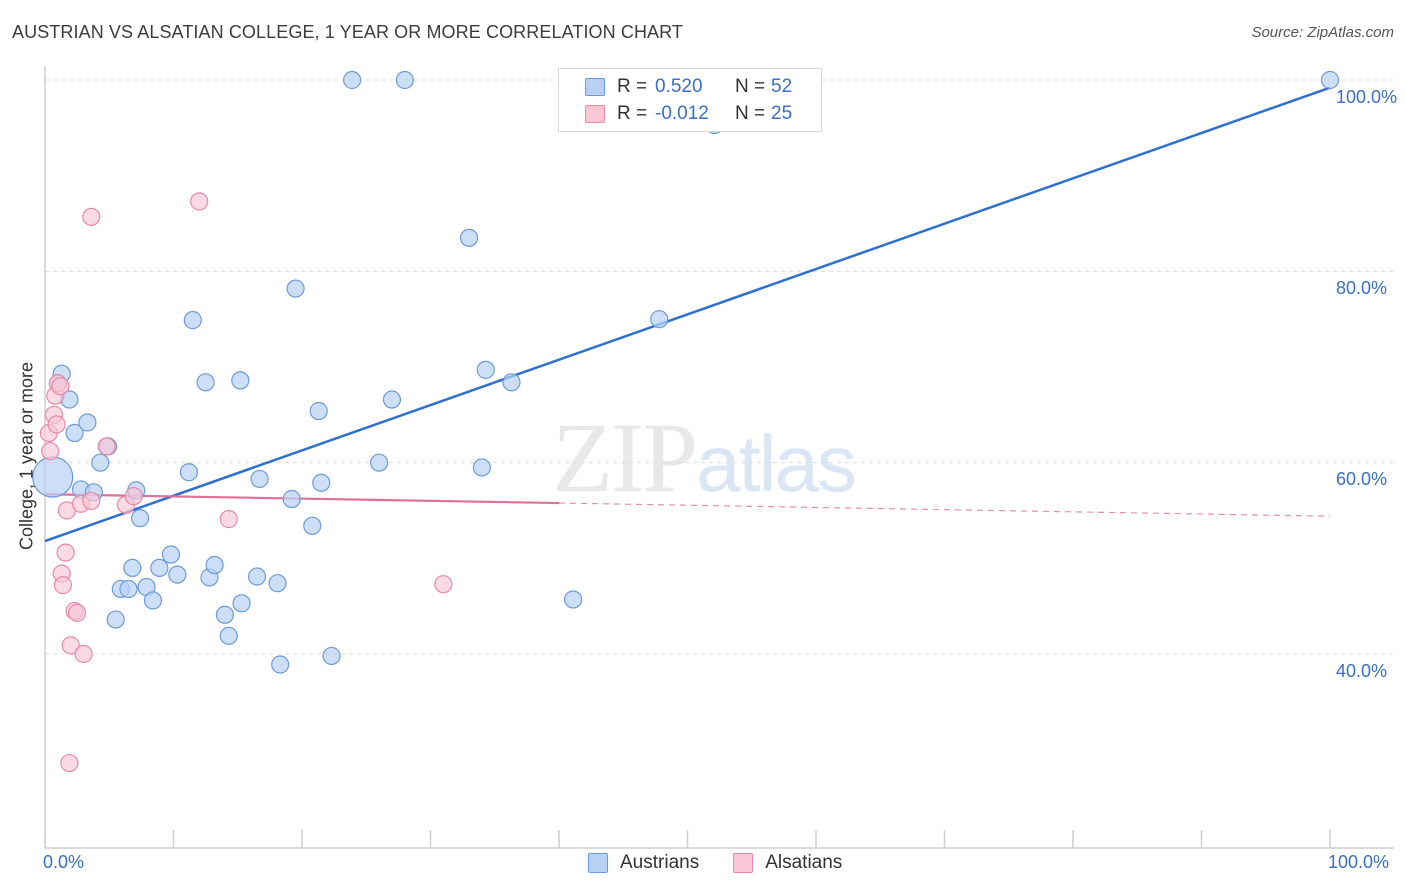  Describe the element at coordinates (682, 113) in the screenshot. I see `r-value: -0.012` at that location.